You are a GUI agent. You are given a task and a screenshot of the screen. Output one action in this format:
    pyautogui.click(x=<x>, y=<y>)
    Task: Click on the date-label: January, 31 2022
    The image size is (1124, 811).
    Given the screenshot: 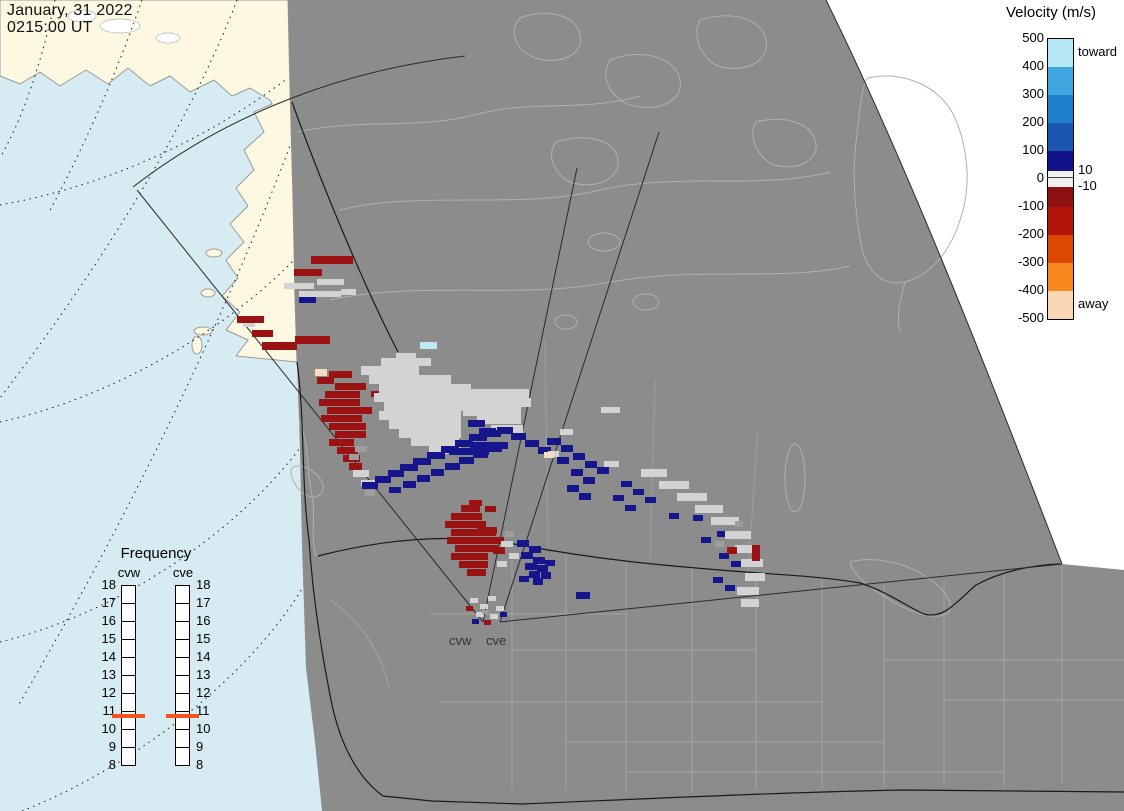 What is the action you would take?
    pyautogui.click(x=70, y=10)
    